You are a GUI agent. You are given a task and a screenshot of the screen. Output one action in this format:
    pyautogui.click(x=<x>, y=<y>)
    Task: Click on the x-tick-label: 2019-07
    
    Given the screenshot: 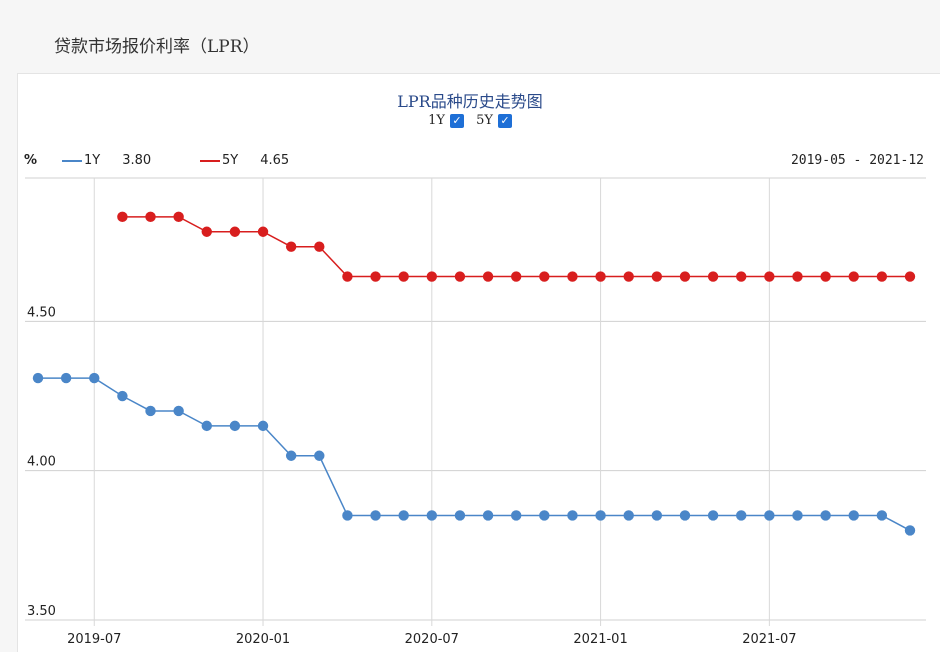 What is the action you would take?
    pyautogui.click(x=94, y=639)
    